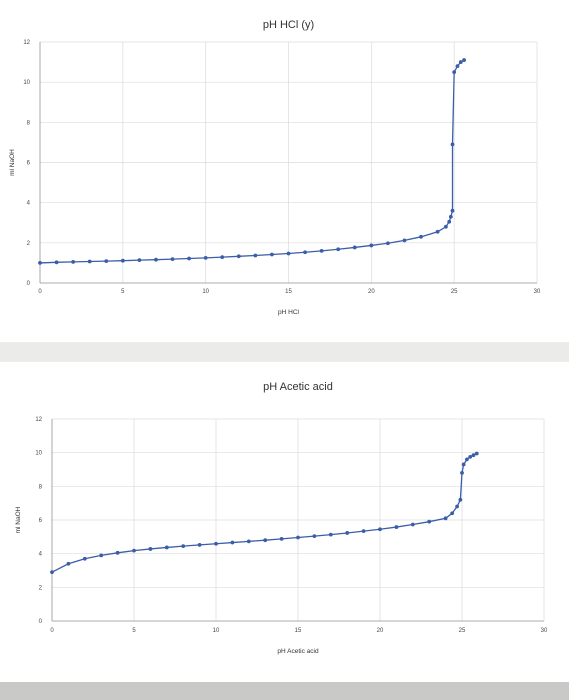  What do you see at coordinates (284, 352) in the screenshot?
I see `panel-separator` at bounding box center [284, 352].